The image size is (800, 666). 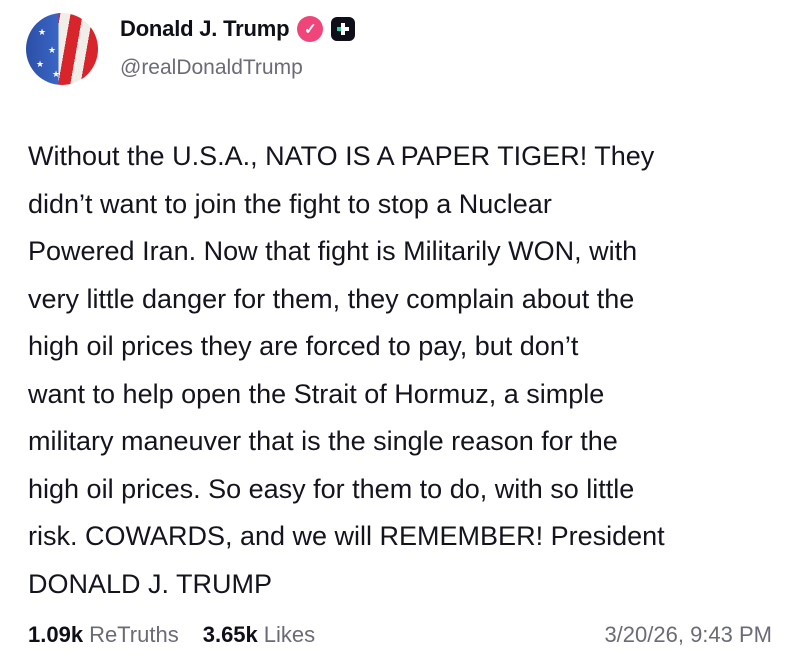 What do you see at coordinates (688, 634) in the screenshot?
I see `post-timestamp: 3/20/26, 9:43 PM` at bounding box center [688, 634].